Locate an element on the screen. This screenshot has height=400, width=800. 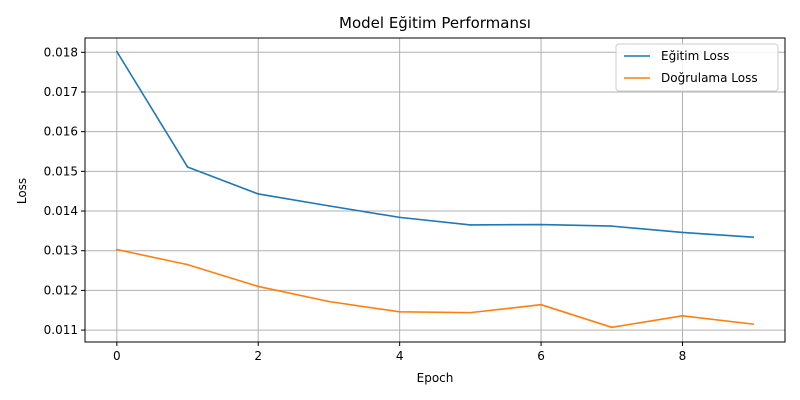
legend: Eğitim Loss Doğrulama Loss is located at coordinates (697, 67).